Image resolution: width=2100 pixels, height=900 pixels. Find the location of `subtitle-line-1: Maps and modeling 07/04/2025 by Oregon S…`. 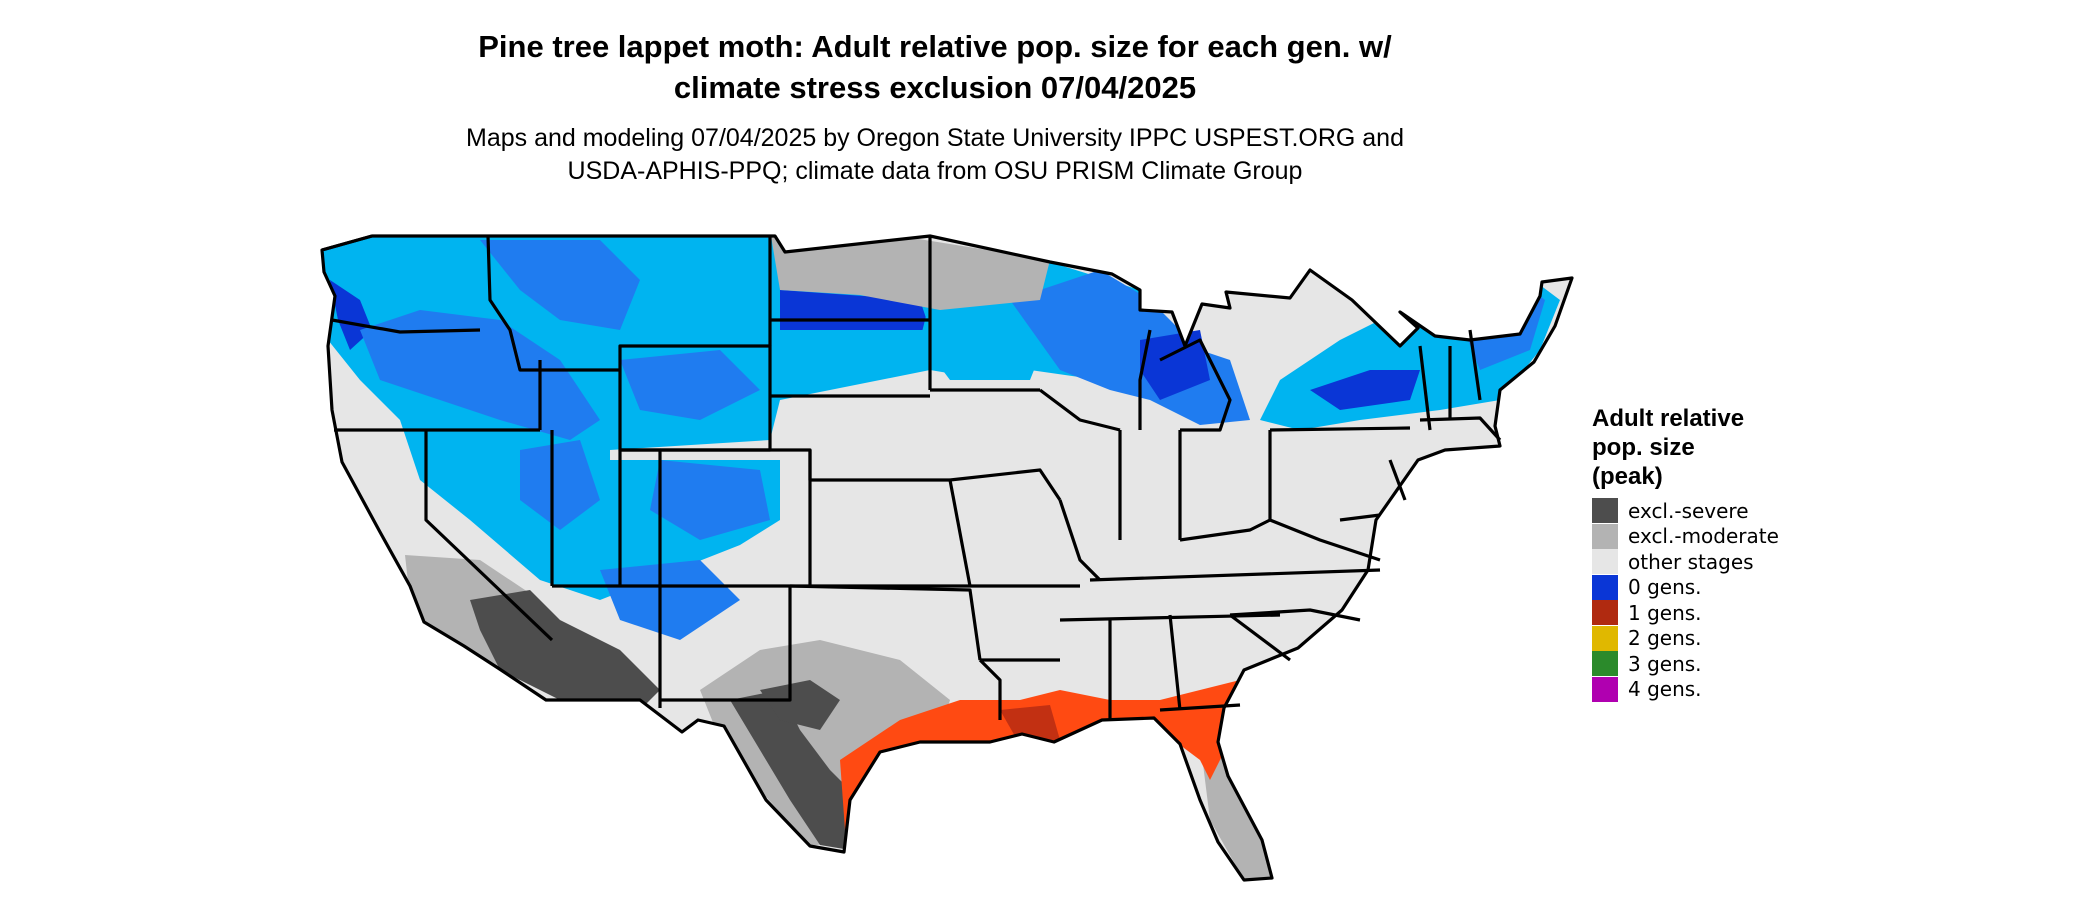

subtitle-line-1: Maps and modeling 07/04/2025 by Oregon S… is located at coordinates (935, 138).